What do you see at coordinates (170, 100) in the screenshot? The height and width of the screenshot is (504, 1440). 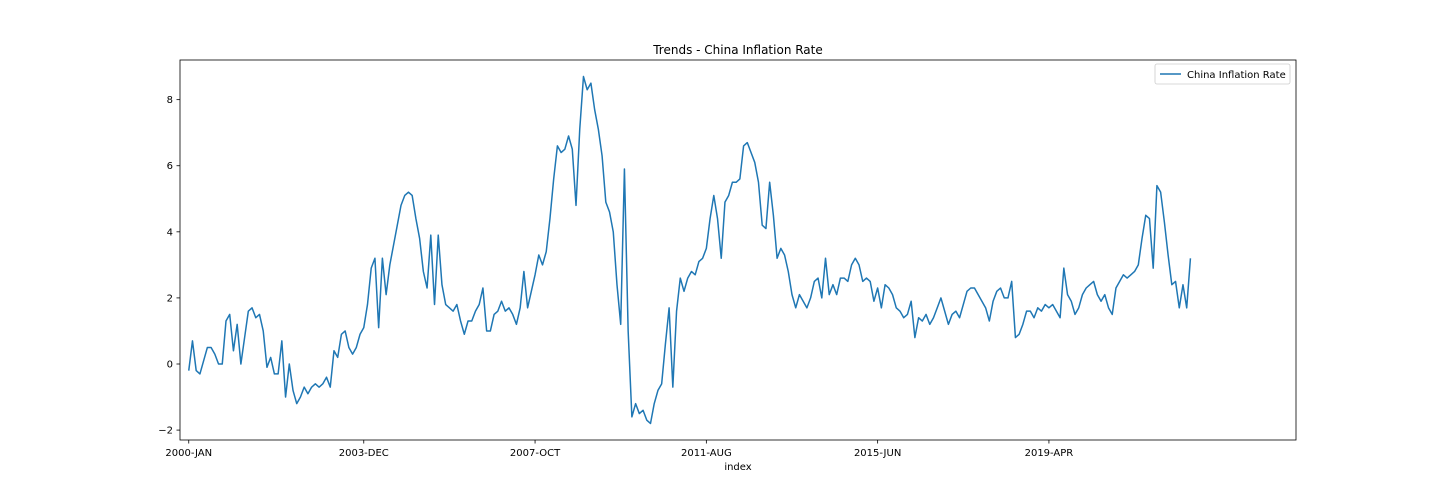 I see `y-tick-label: 8` at bounding box center [170, 100].